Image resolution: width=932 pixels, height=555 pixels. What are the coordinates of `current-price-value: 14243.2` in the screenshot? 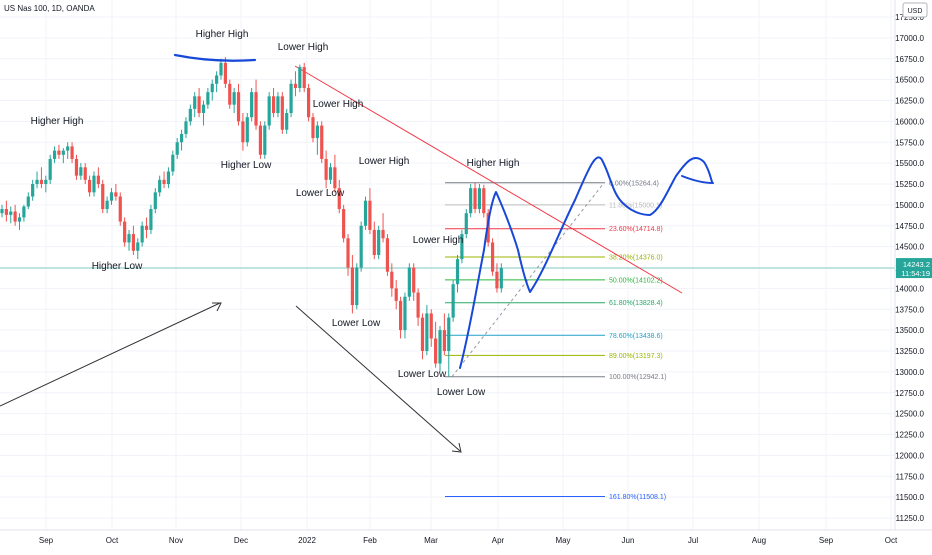 It's located at (916, 264).